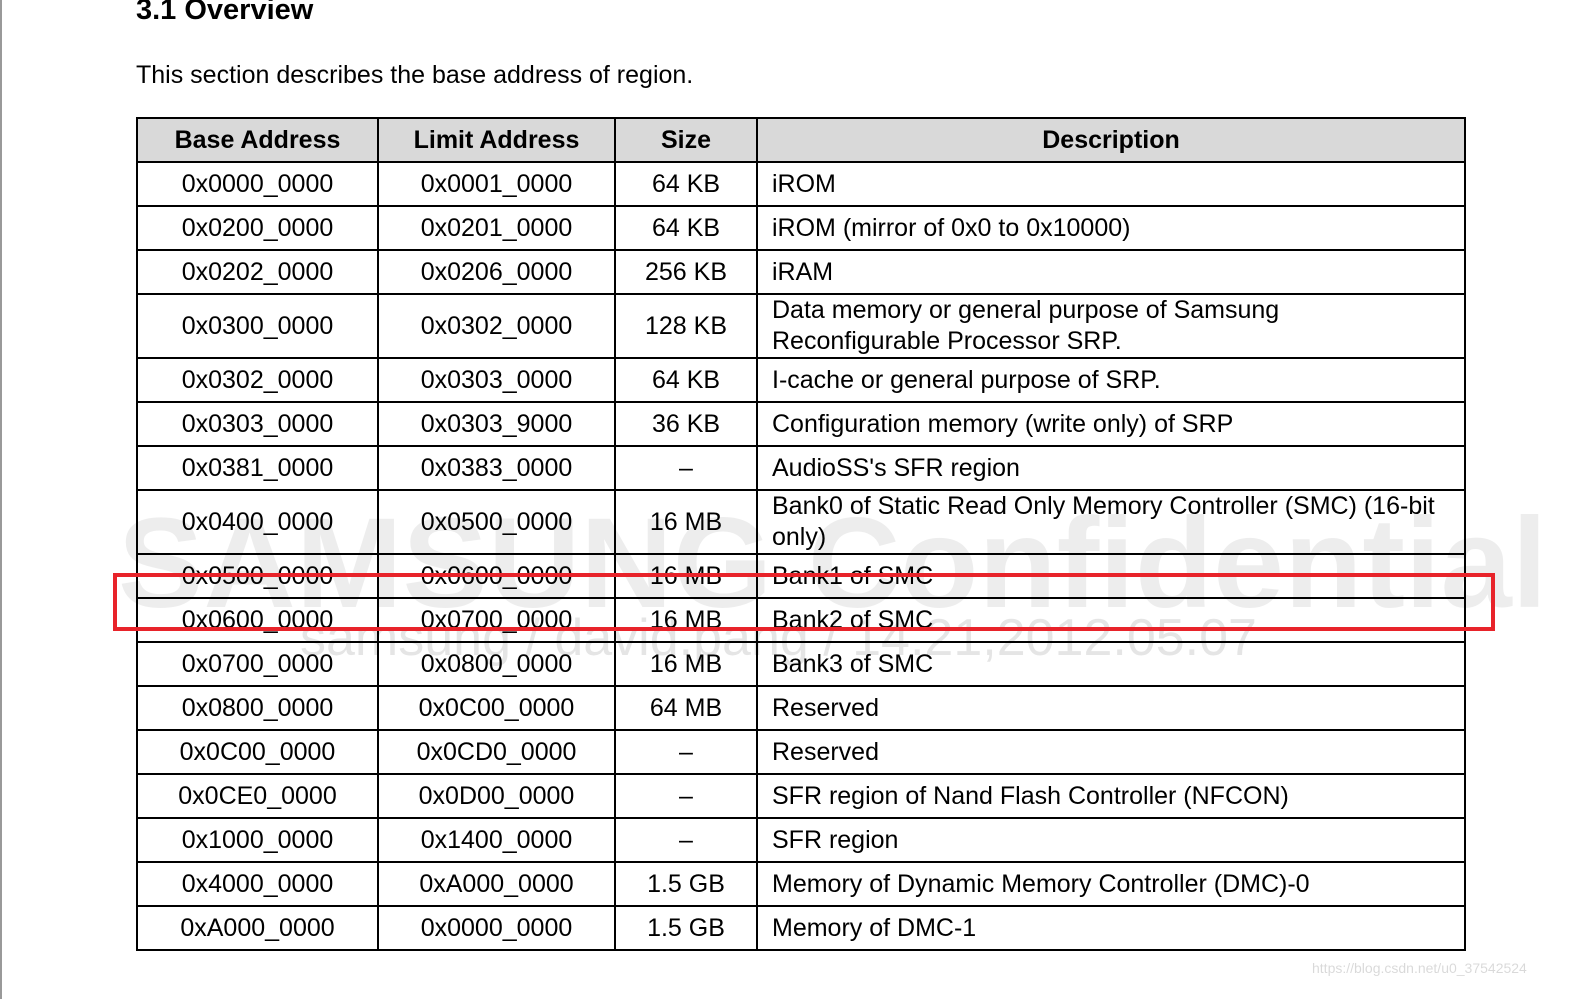 The width and height of the screenshot is (1586, 999). Describe the element at coordinates (496, 752) in the screenshot. I see `table-cell: 0x0CD0_0000` at that location.